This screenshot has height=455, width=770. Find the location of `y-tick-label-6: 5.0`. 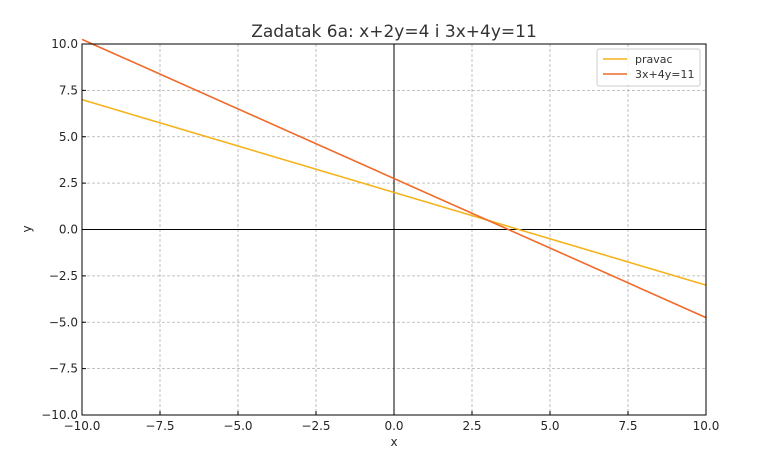

y-tick-label-6: 5.0 is located at coordinates (68, 137).